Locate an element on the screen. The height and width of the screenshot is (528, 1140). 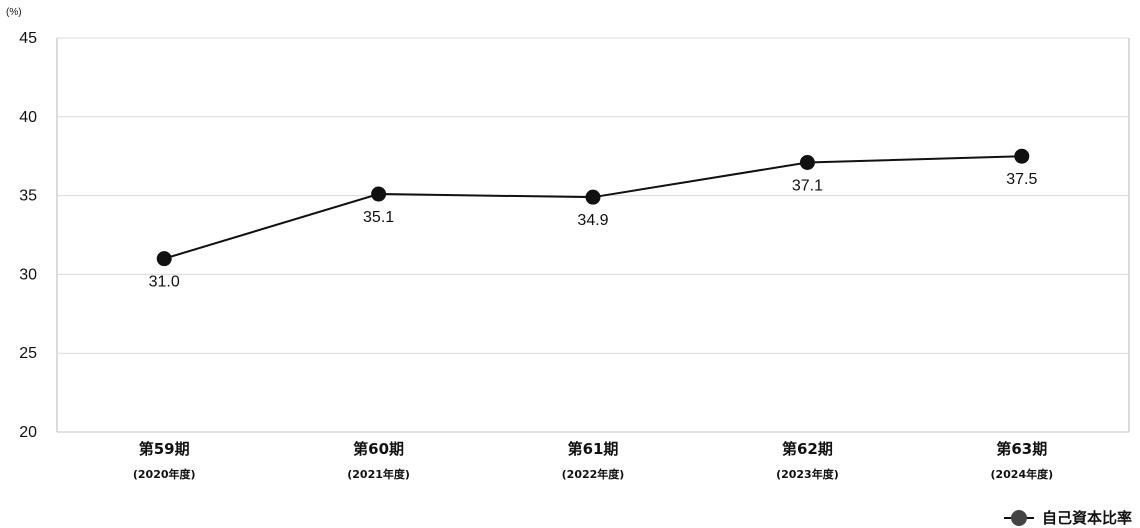
x-category-sublabel: (2023年度) is located at coordinates (807, 474).